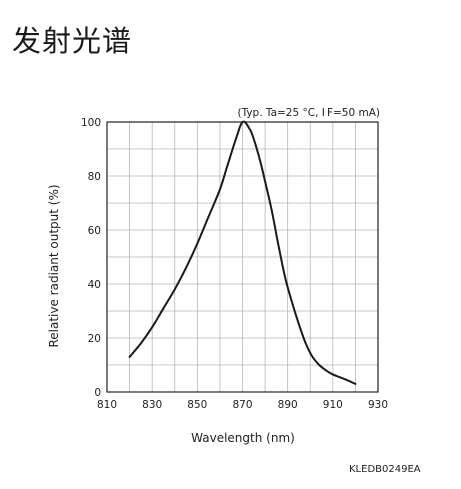 This screenshot has width=461, height=489. What do you see at coordinates (94, 339) in the screenshot?
I see `y-tick-label: 20` at bounding box center [94, 339].